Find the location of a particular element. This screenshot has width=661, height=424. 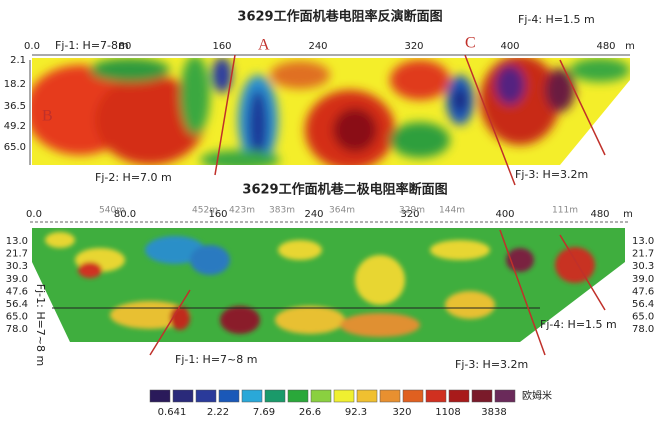

station-label: 452m is located at coordinates (205, 211).